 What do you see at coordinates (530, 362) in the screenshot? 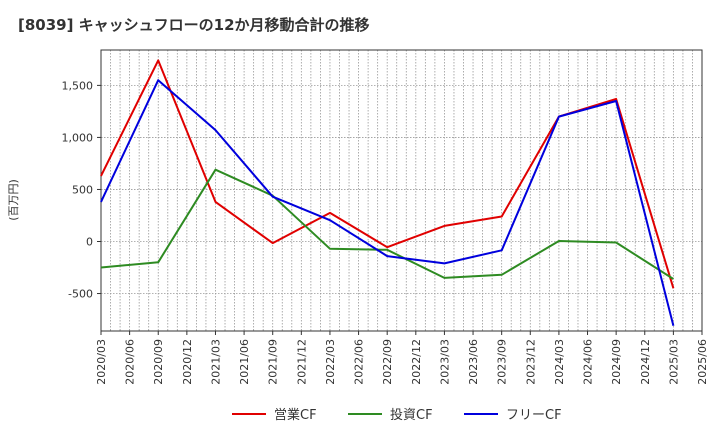
I see `x-tick-label: 2023/12` at bounding box center [530, 362].